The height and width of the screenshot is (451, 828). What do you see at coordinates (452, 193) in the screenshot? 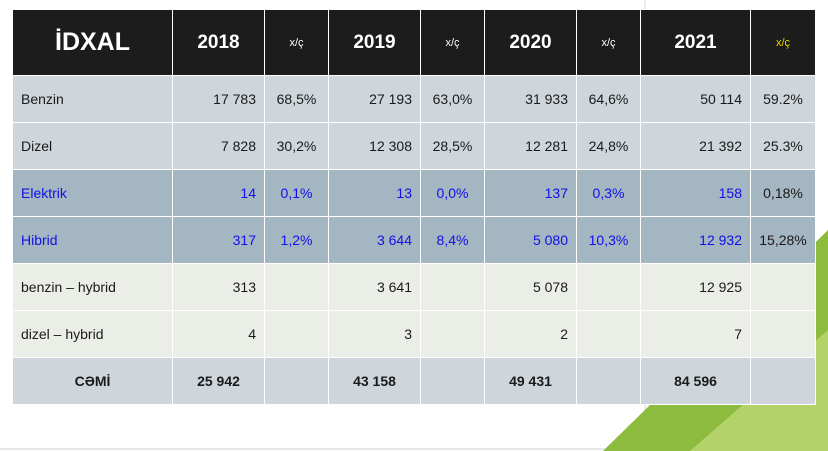
I see `share-2019: 0,0%` at bounding box center [452, 193].